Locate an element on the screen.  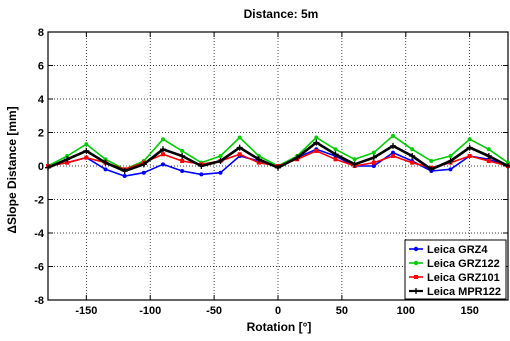
legend-entry-2: Leica GRZ122 is located at coordinates (454, 264).